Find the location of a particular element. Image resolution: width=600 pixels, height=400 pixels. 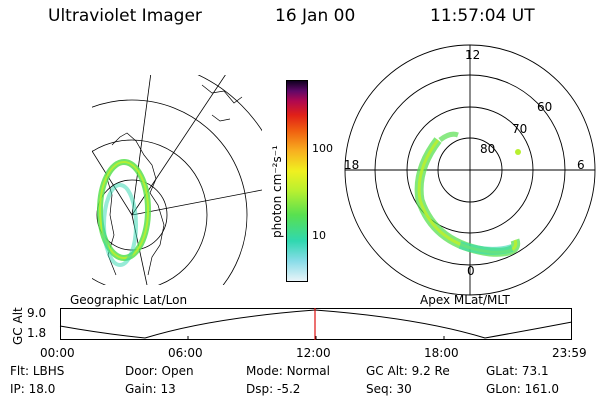

orbit-plot is located at coordinates (316, 324).